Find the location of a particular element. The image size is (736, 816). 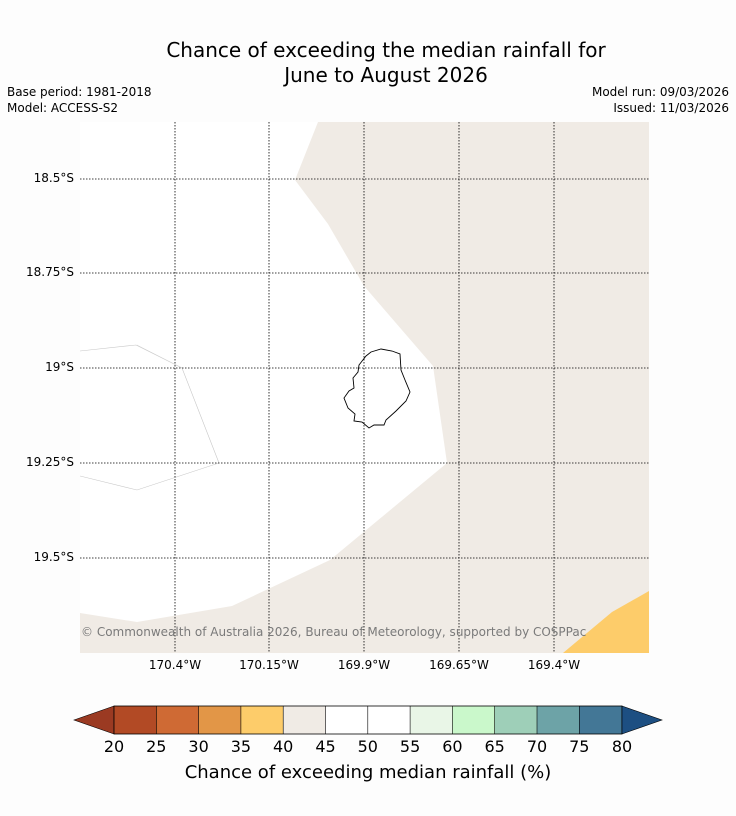

lon-label: 170.4°W is located at coordinates (175, 665).